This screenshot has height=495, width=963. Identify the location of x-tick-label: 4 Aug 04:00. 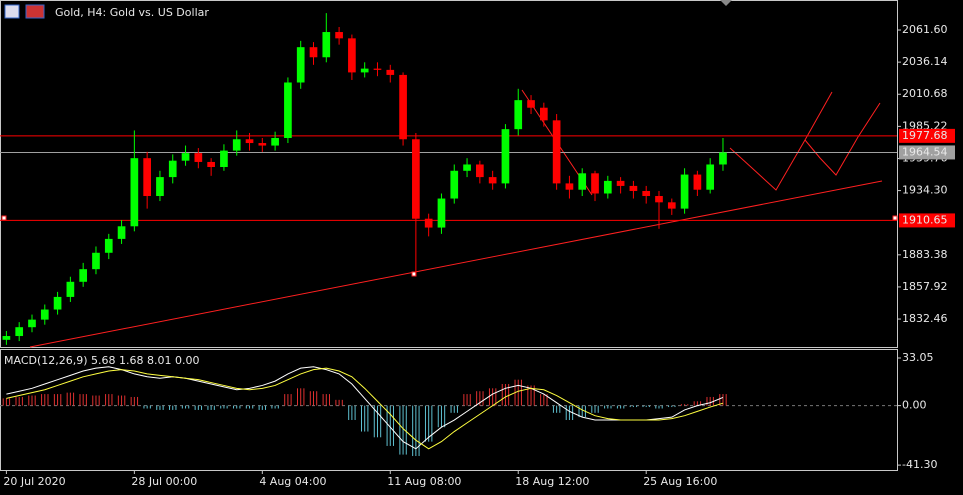
(292, 481).